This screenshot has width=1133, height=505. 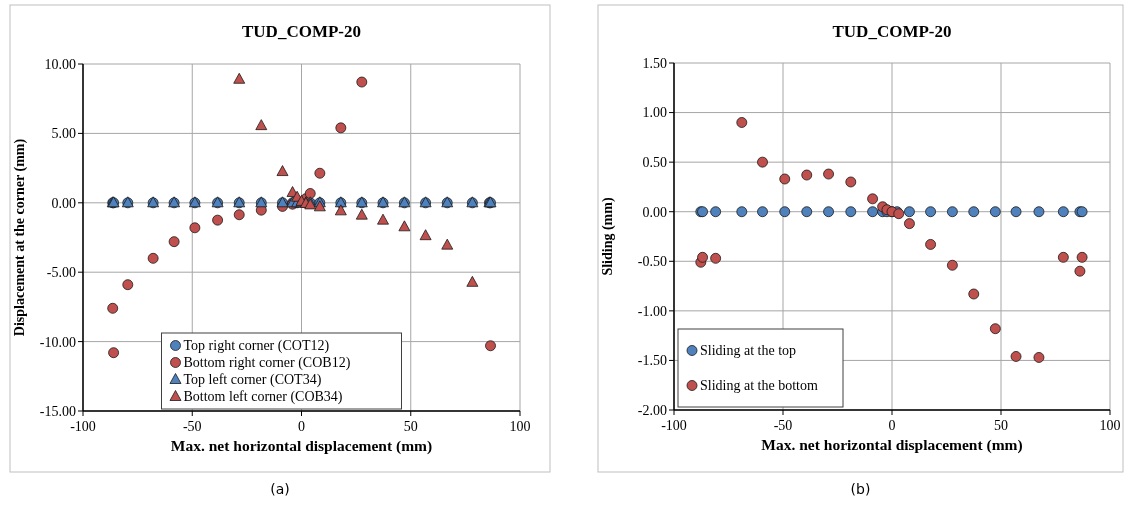 What do you see at coordinates (63, 134) in the screenshot?
I see `y-tick-label: 5.00` at bounding box center [63, 134].